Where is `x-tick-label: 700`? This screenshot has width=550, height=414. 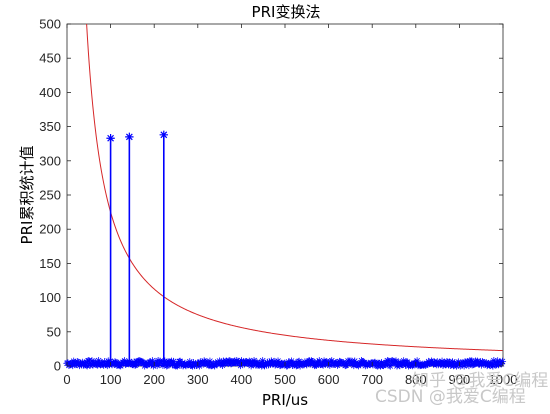 x-tick-label: 700 is located at coordinates (372, 379).